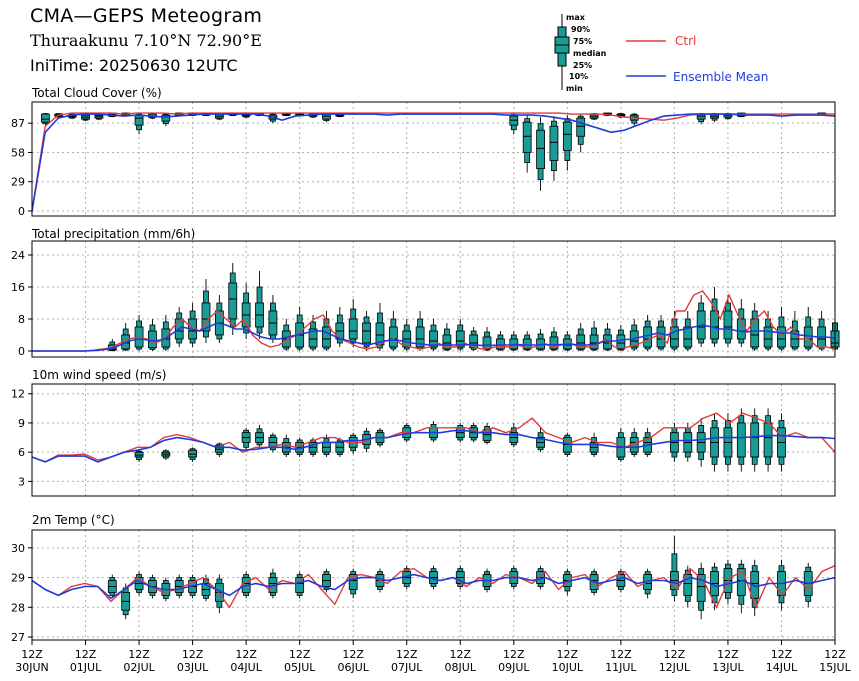 This screenshot has width=859, height=681. What do you see at coordinates (461, 667) in the screenshot?
I see `x-tick-date: 08JUL` at bounding box center [461, 667].